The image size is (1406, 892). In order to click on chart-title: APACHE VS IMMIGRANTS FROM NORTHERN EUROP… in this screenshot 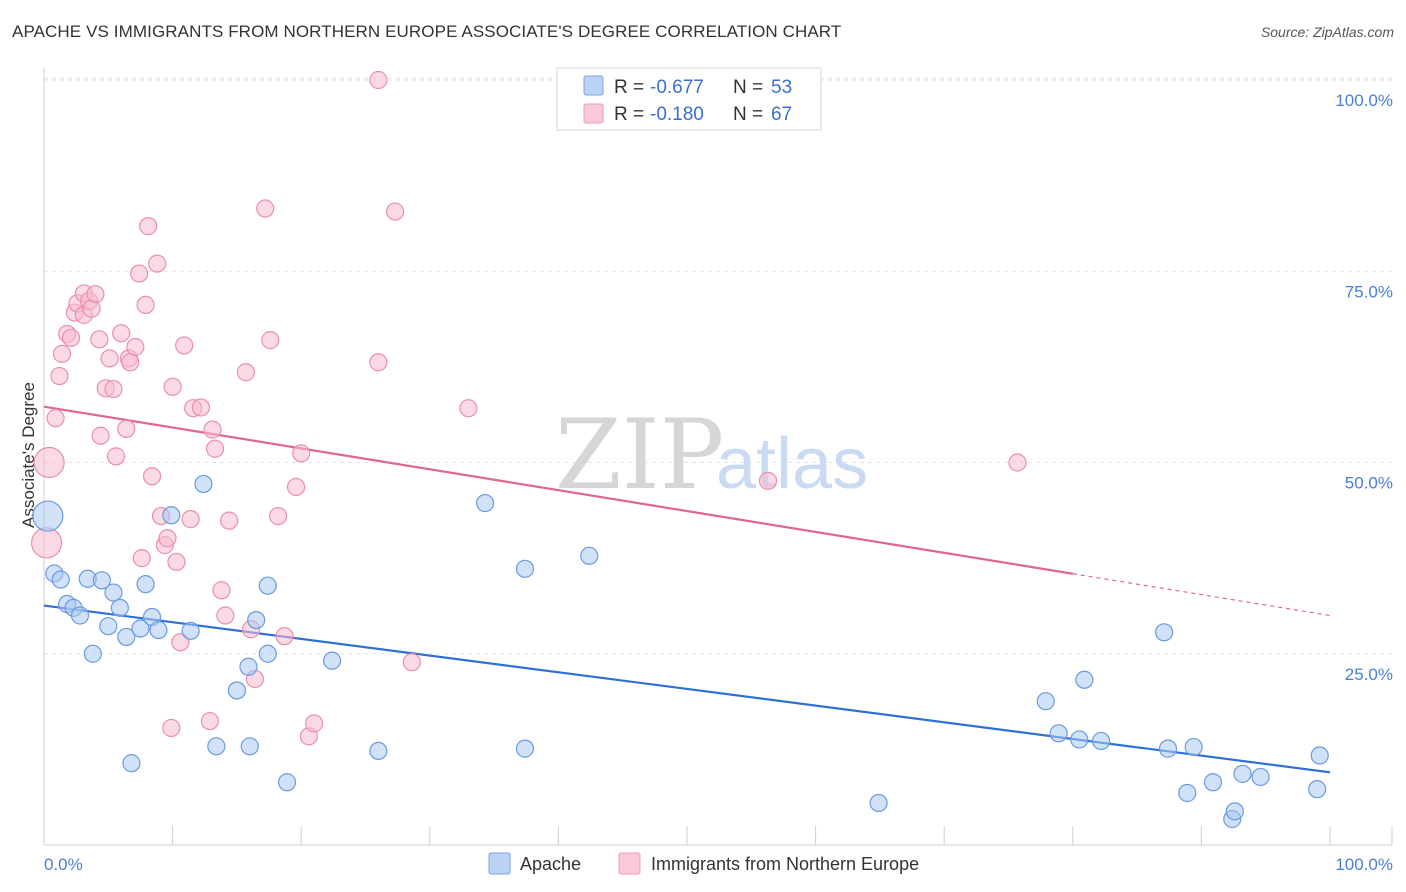, I will do `click(427, 31)`.